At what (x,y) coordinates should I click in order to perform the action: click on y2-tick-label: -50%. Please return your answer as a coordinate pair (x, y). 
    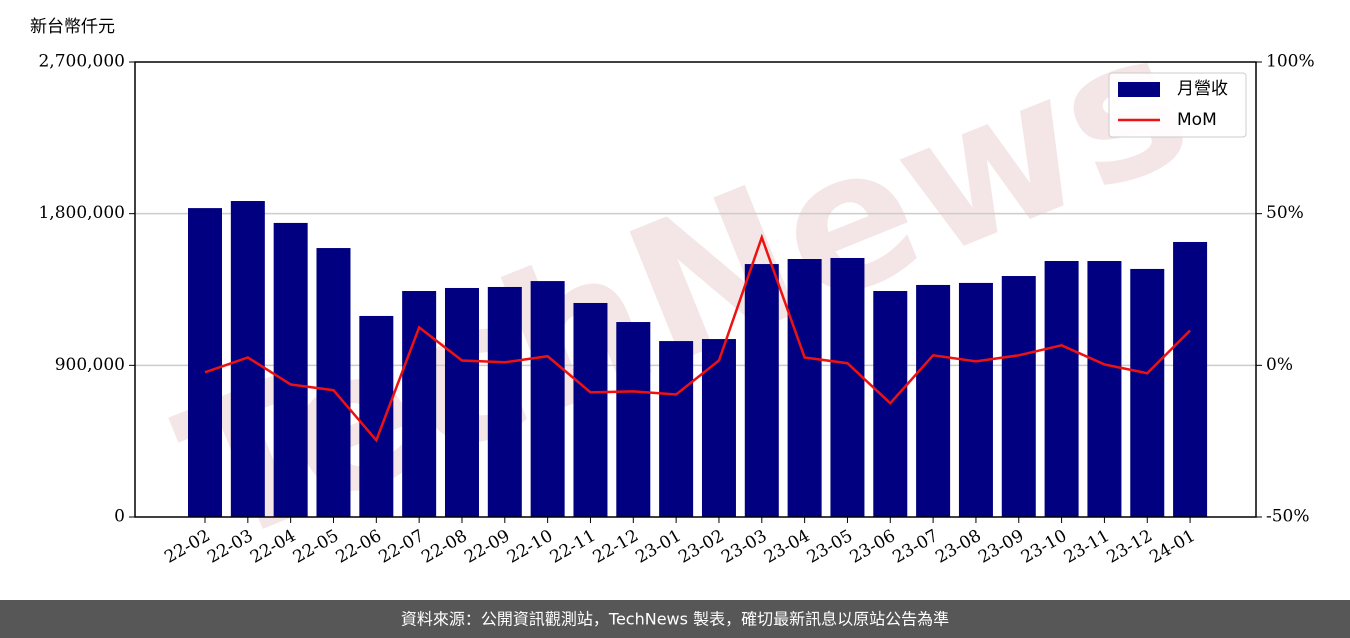
    Looking at the image, I should click on (1288, 517).